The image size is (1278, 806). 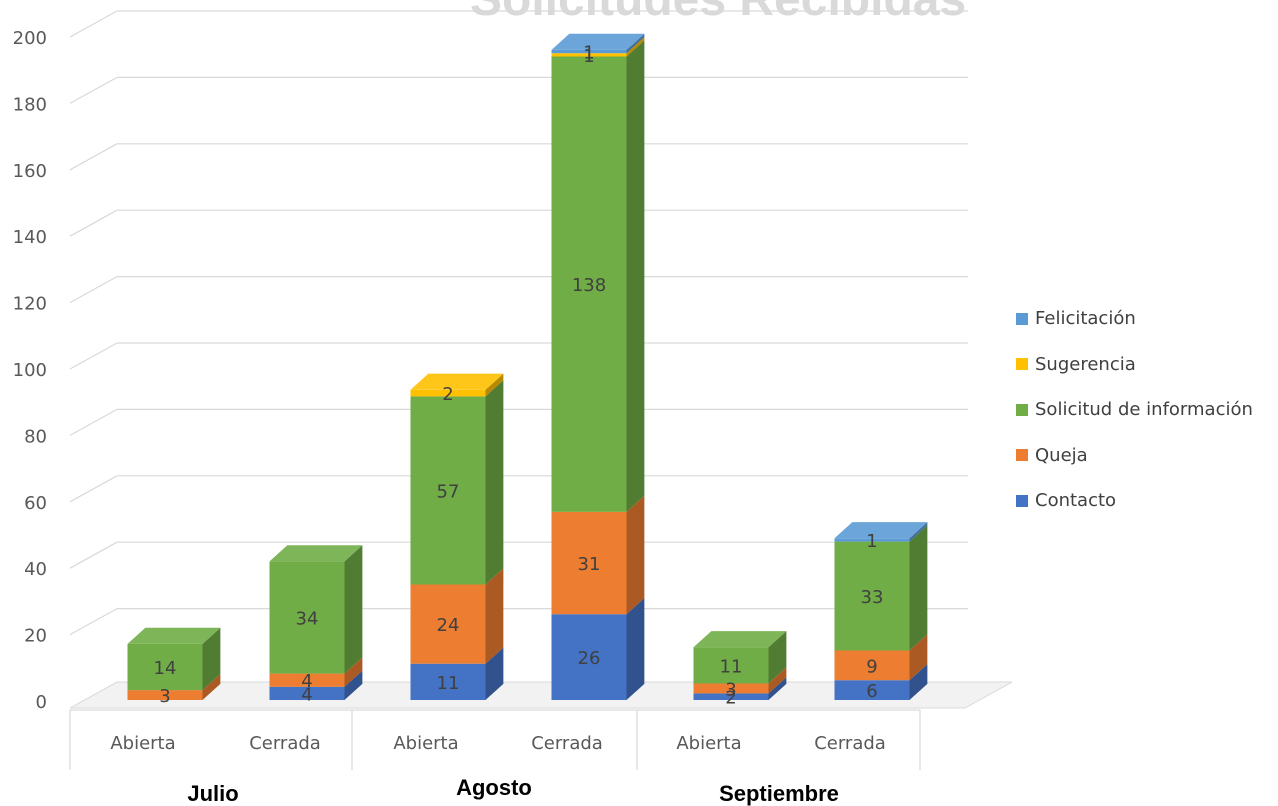 I want to click on legend-label-sugerencia: Sugerencia, so click(x=1085, y=364).